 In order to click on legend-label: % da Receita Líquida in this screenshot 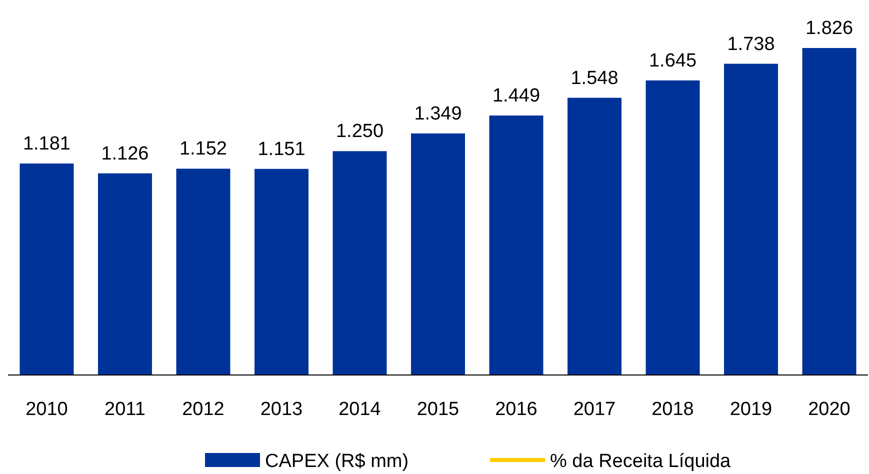, I will do `click(641, 461)`.